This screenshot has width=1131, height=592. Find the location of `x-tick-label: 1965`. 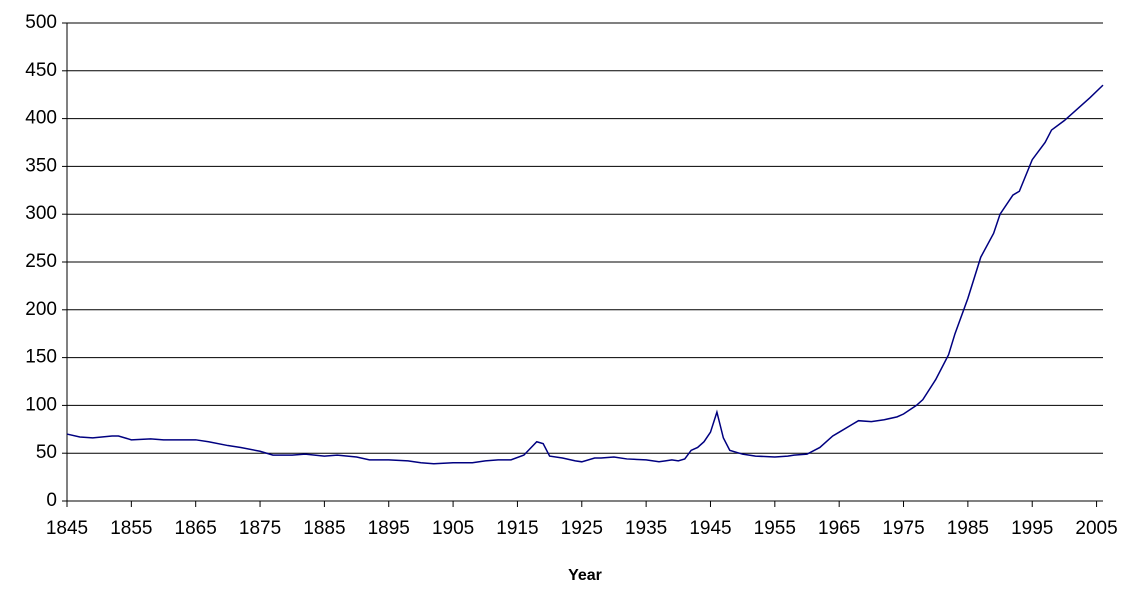

x-tick-label: 1965 is located at coordinates (839, 528).